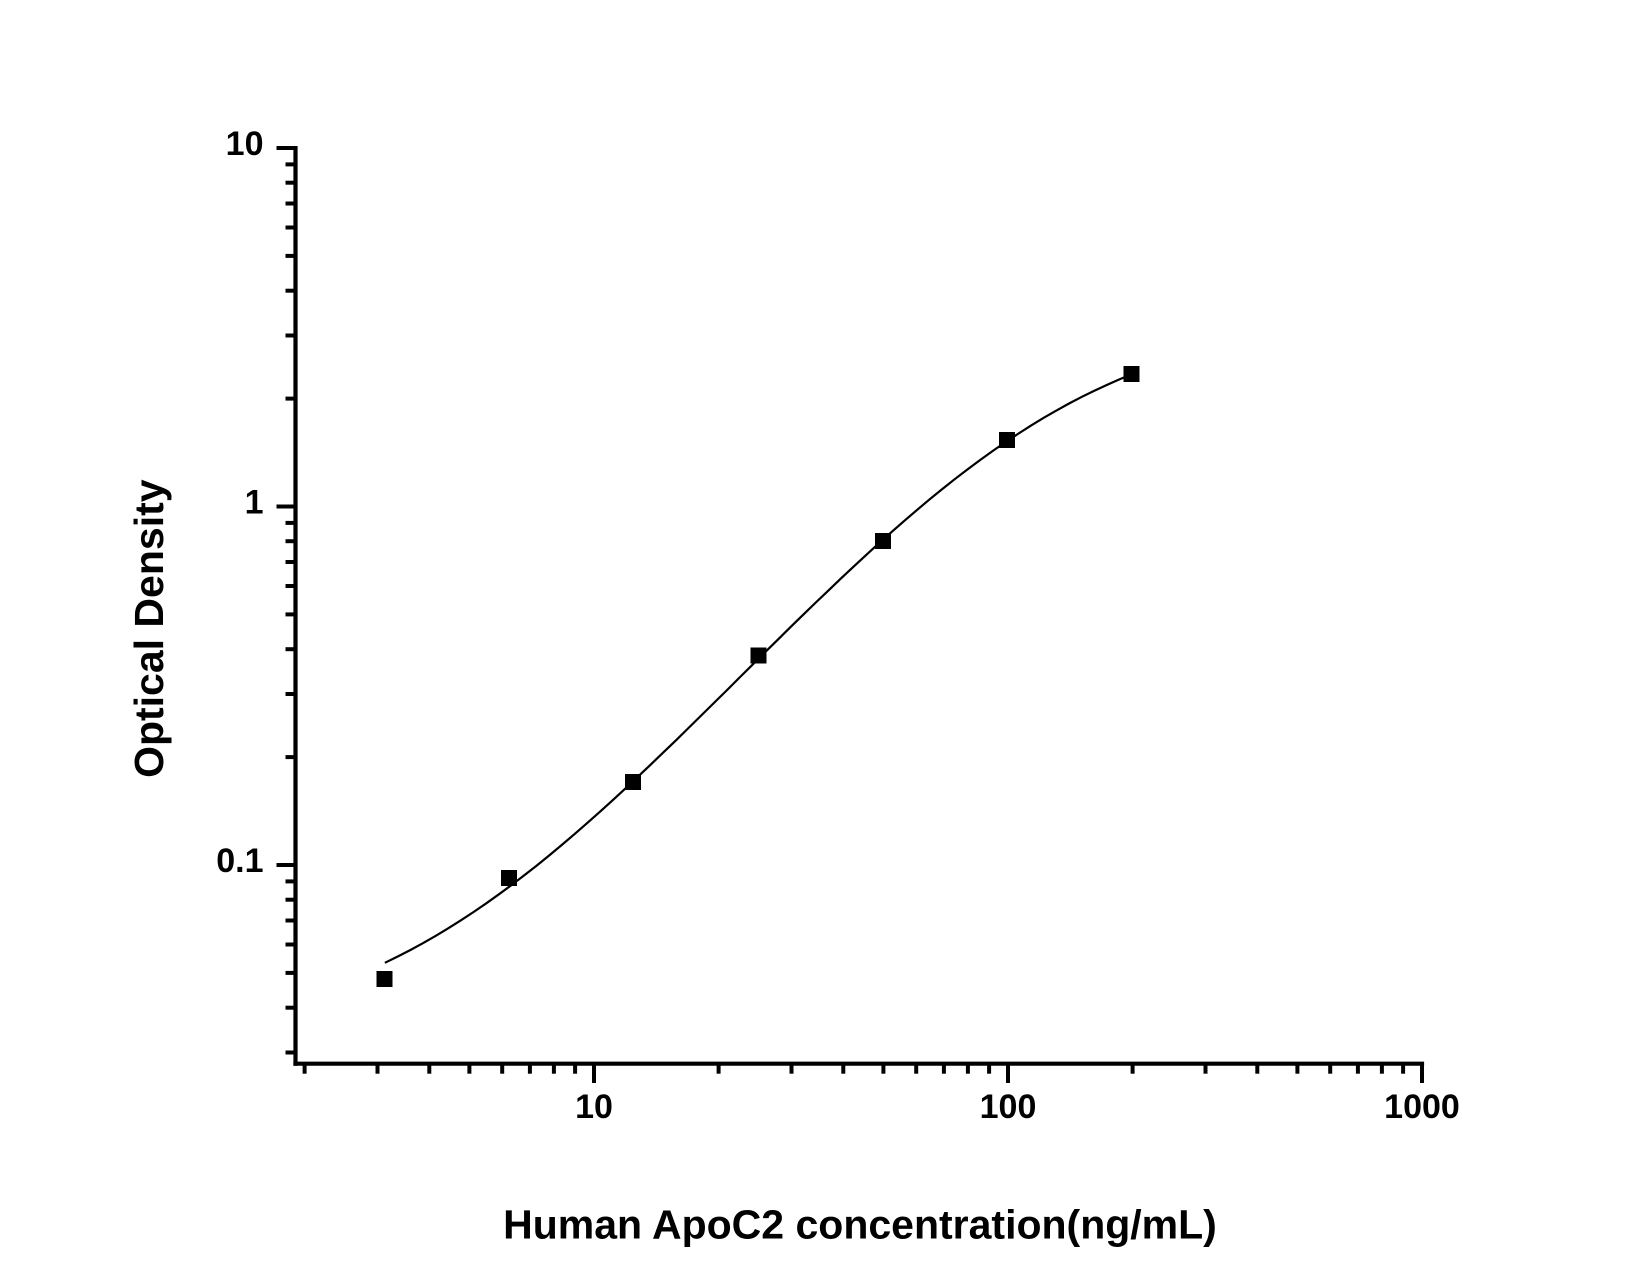 The width and height of the screenshot is (1650, 1275). I want to click on svg-text: 100, so click(1008, 1107).